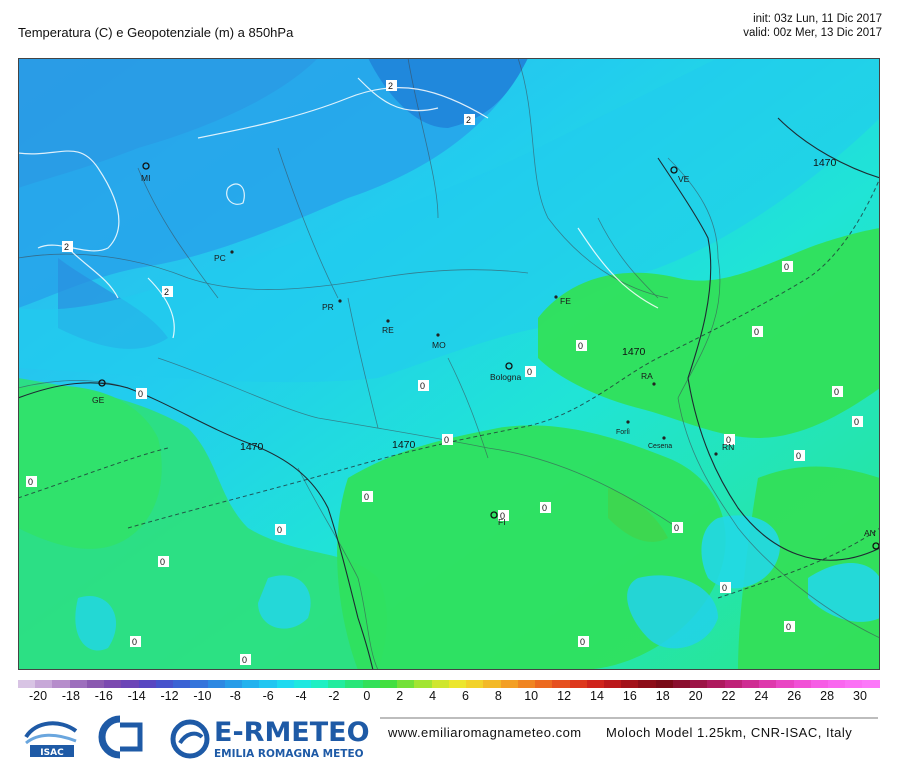  I want to click on colorbar-tick-label: 24, so click(761, 696).